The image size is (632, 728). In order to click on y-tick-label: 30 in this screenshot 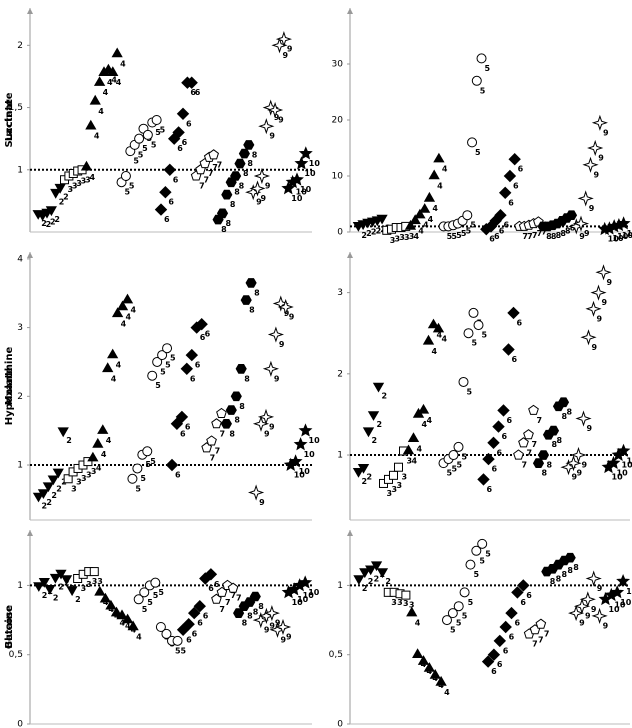, I will do `click(338, 65)`.